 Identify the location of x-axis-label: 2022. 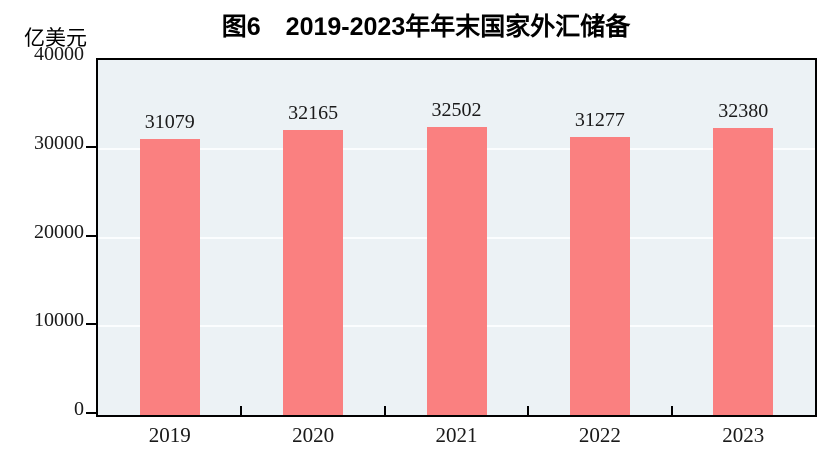
(599, 435).